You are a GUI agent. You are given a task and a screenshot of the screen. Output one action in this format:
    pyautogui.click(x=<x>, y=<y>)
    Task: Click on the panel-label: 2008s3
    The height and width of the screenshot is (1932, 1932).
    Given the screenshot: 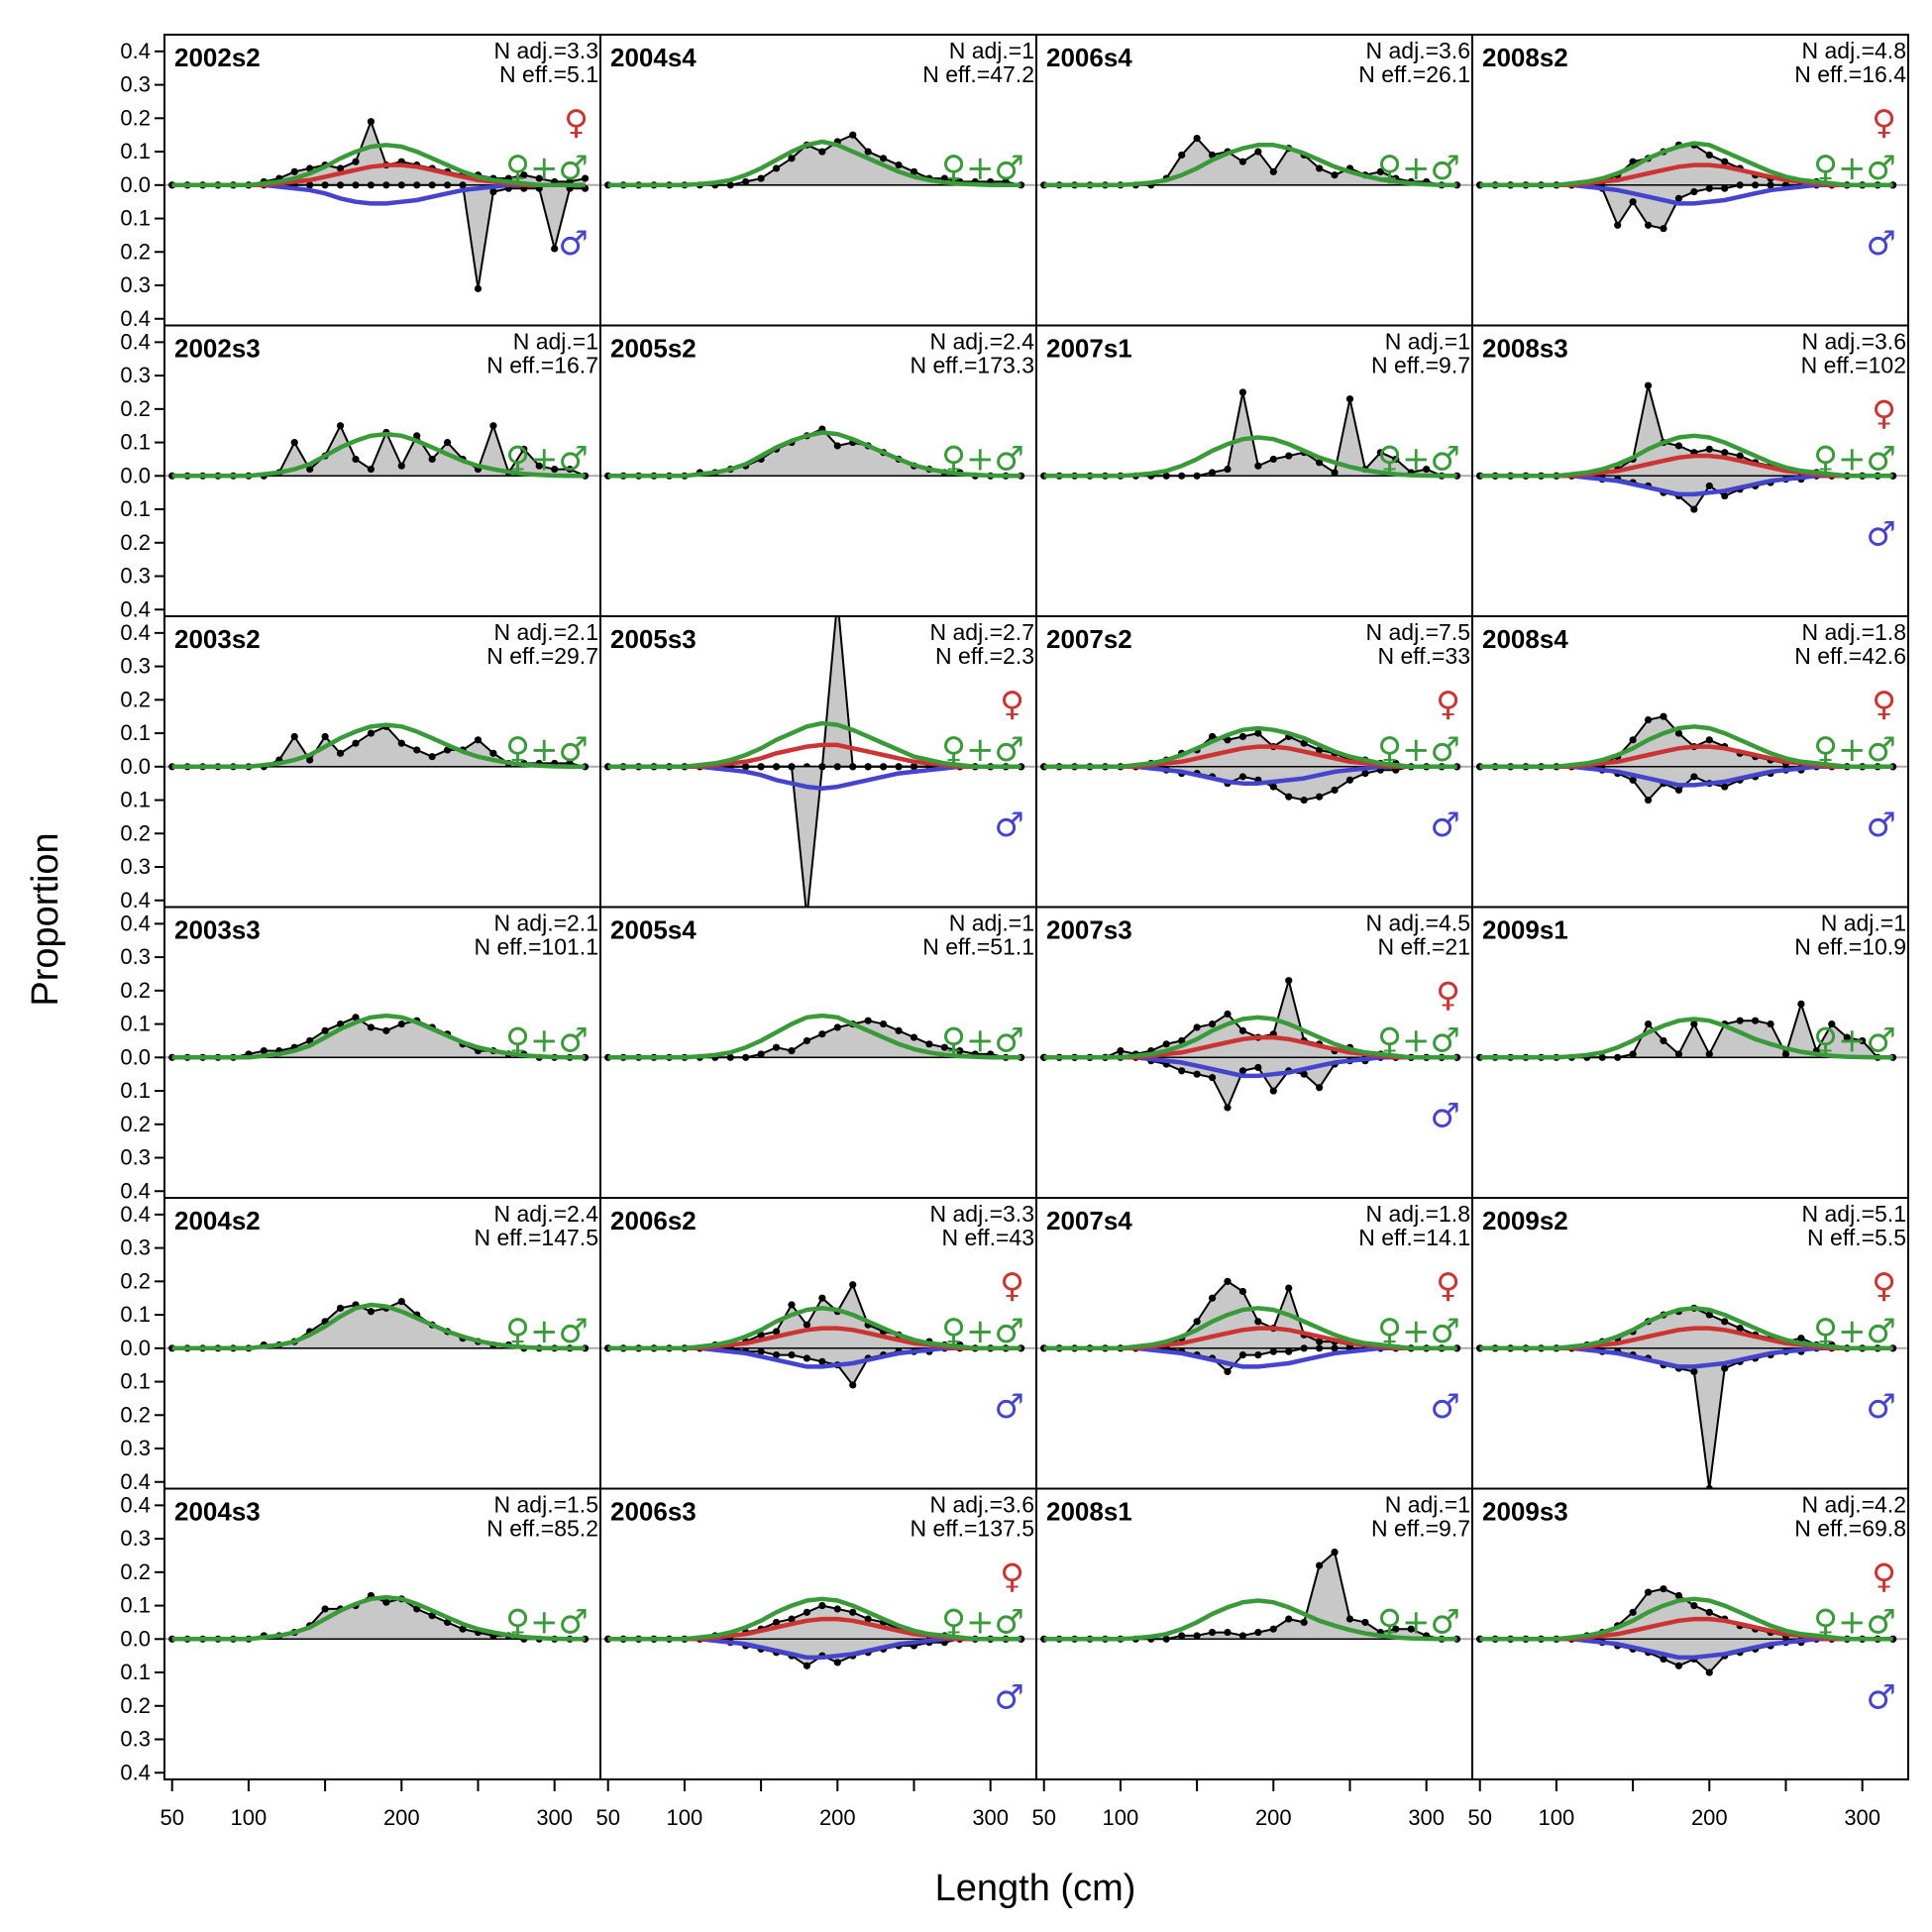 What is the action you would take?
    pyautogui.click(x=1525, y=349)
    